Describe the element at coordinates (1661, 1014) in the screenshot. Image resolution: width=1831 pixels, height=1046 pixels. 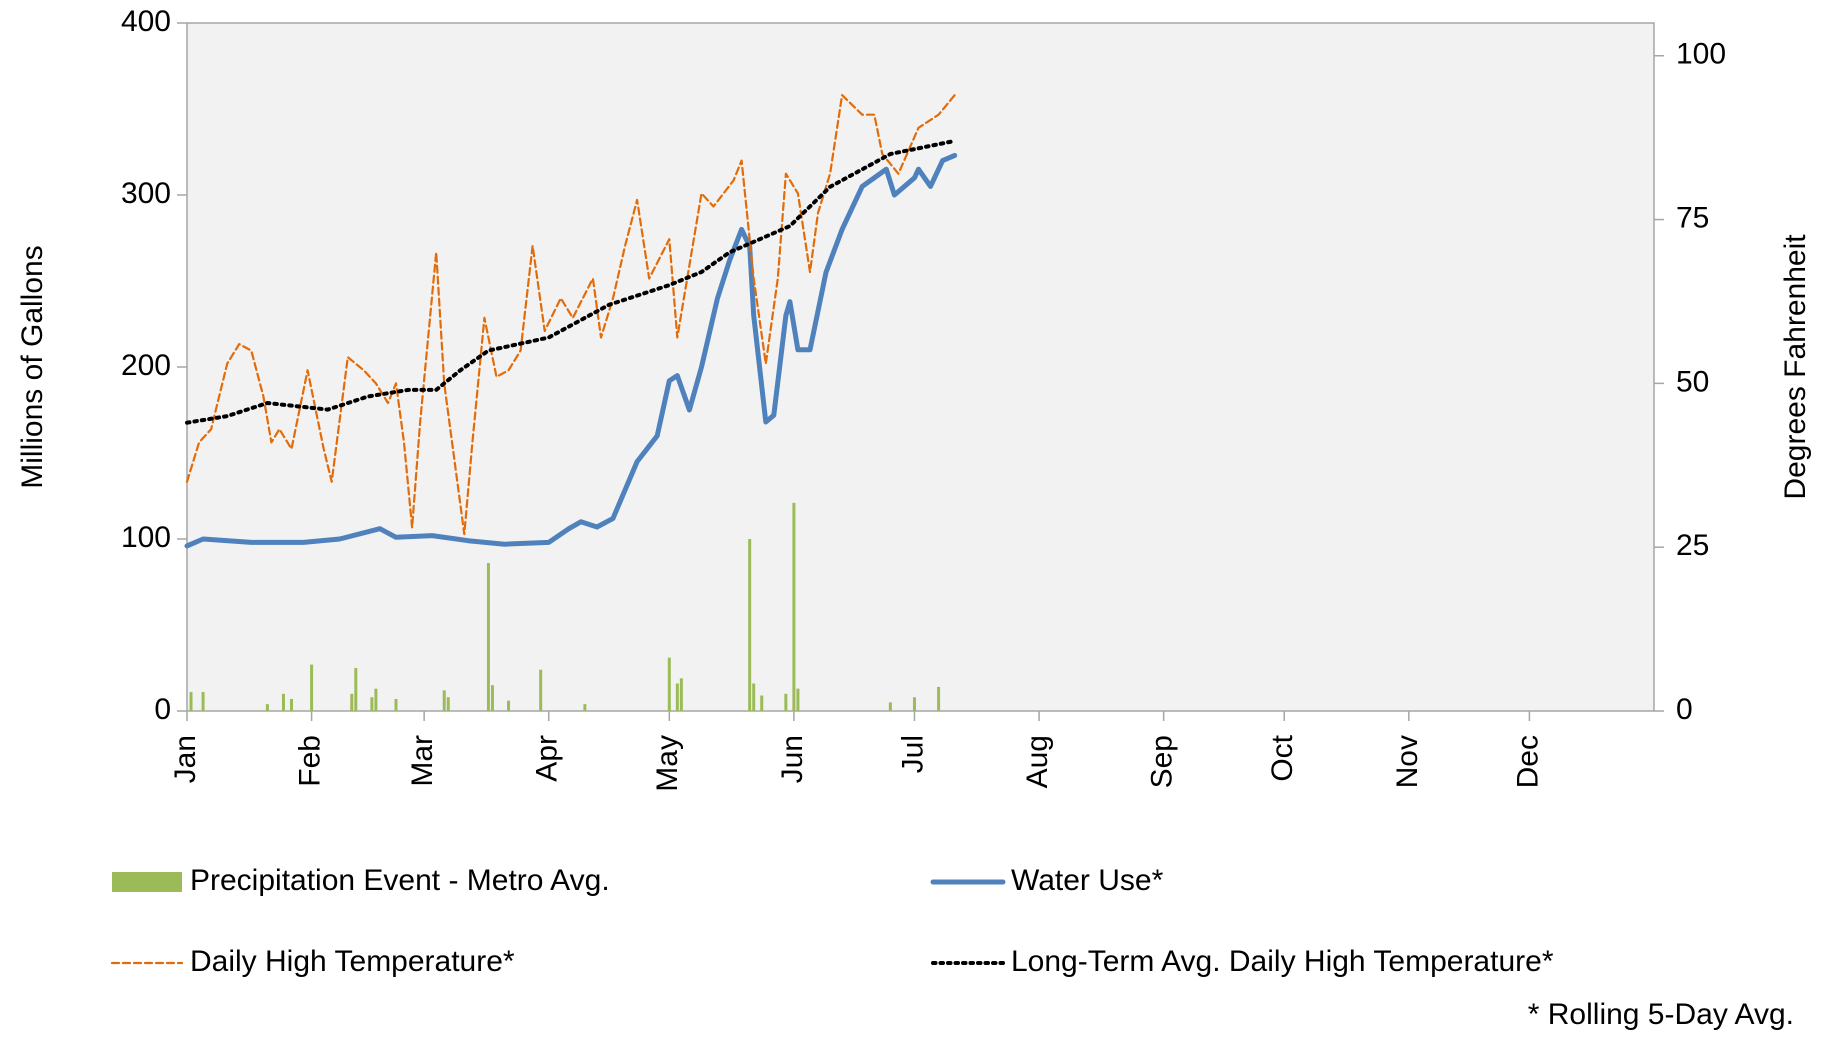
I see `footnote: * Rolling 5-Day Avg.` at that location.